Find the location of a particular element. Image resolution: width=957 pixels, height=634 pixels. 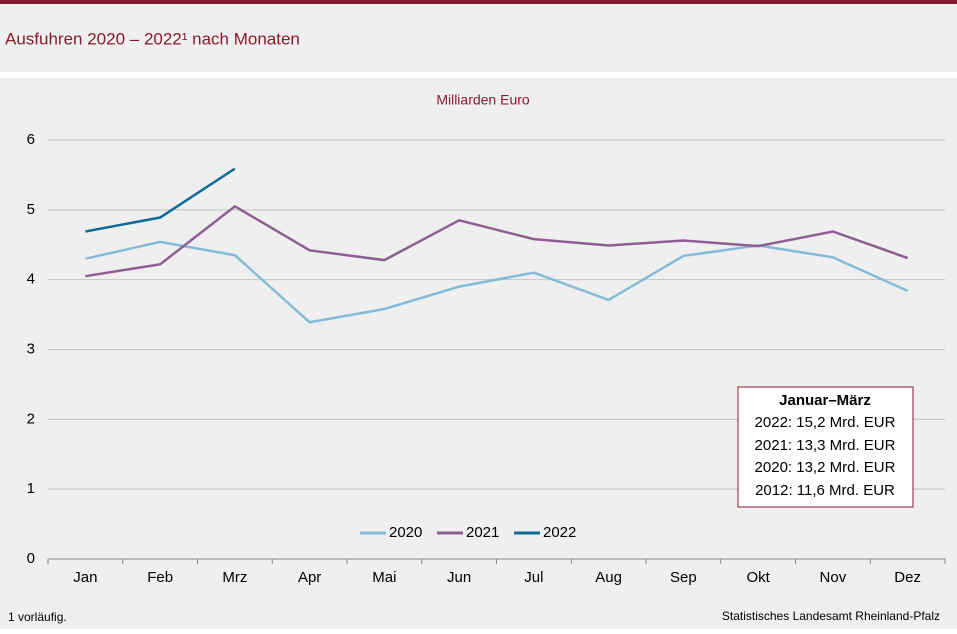

info-title: Januar–März is located at coordinates (825, 400).